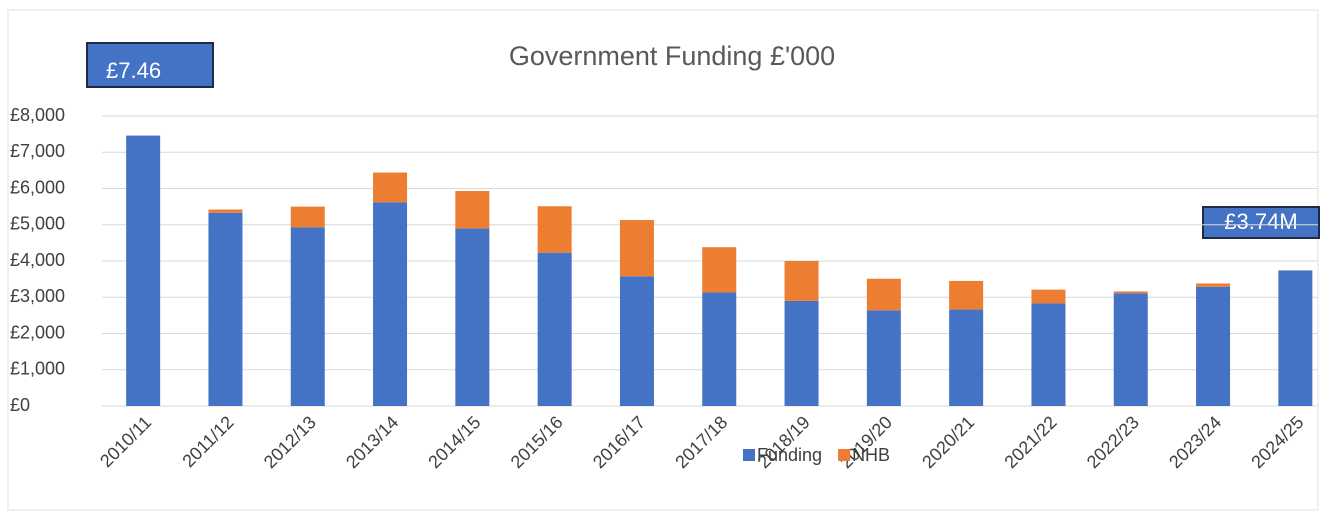 This screenshot has height=515, width=1323. Describe the element at coordinates (37, 187) in the screenshot. I see `y-tick-label: £6,000` at that location.